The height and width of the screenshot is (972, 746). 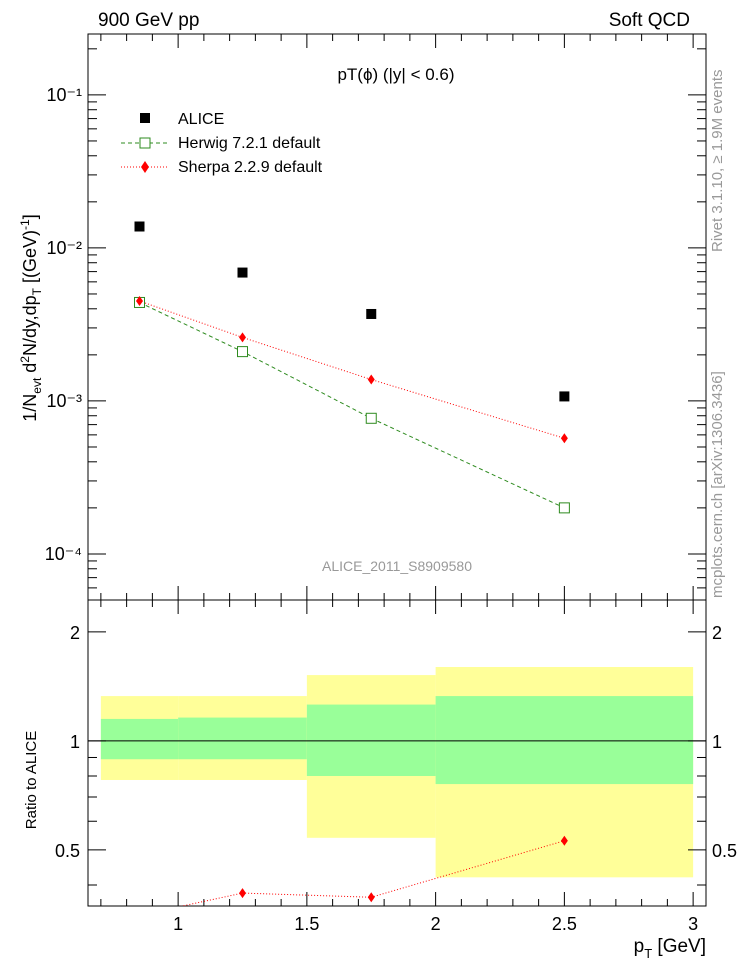 I want to click on y-tick-label-ratio-right: 1, so click(x=717, y=742).